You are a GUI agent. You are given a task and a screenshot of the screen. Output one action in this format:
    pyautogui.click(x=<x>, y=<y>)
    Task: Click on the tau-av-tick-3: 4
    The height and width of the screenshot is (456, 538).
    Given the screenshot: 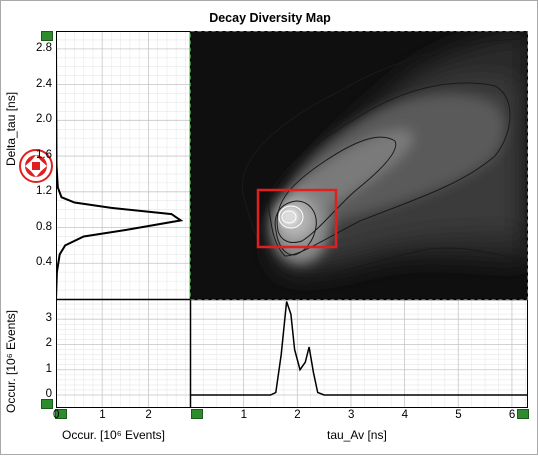 What is the action you would take?
    pyautogui.click(x=404, y=415)
    